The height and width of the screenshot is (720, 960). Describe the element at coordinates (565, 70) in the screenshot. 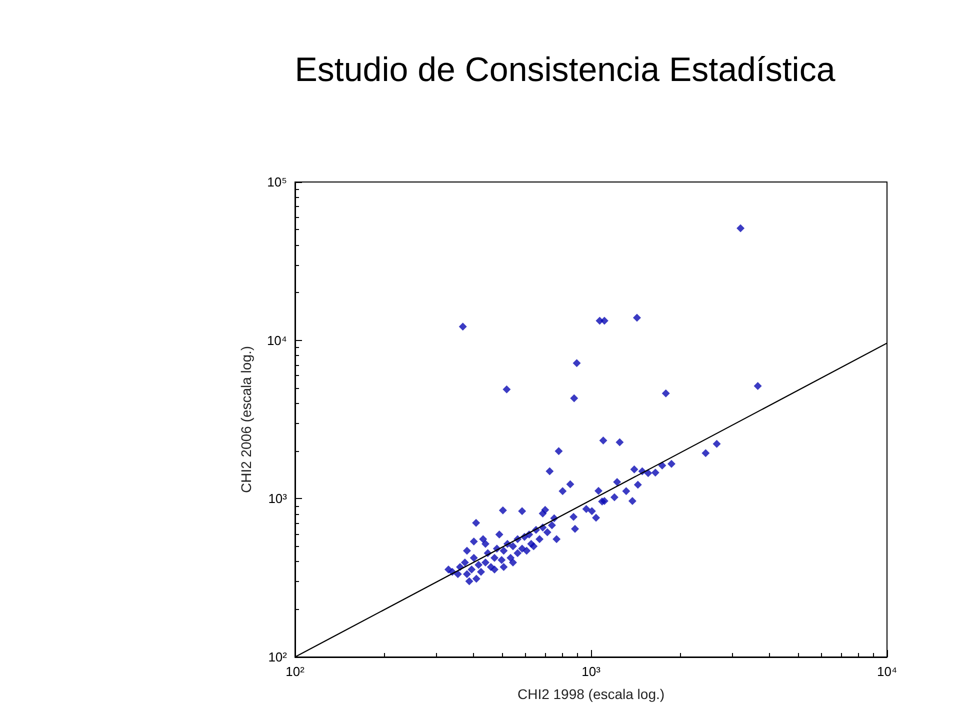

I see `chart-title: Estudio de Consistencia Estadística` at that location.